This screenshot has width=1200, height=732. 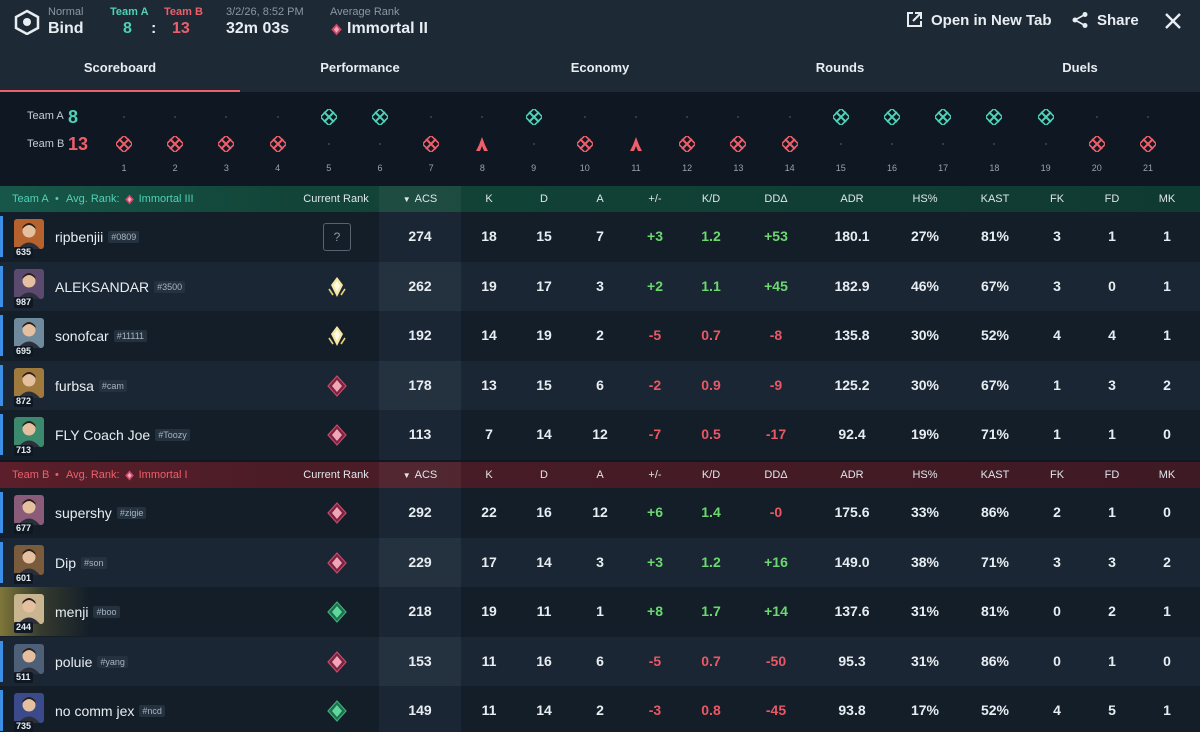 What do you see at coordinates (943, 139) in the screenshot?
I see `timeline-round: 17` at bounding box center [943, 139].